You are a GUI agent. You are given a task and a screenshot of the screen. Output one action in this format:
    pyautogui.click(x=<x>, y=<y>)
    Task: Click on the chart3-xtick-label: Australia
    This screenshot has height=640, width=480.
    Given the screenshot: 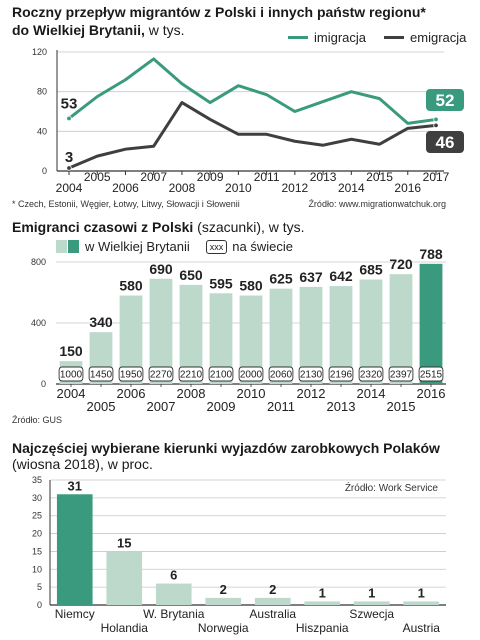 What is the action you would take?
    pyautogui.click(x=272, y=614)
    